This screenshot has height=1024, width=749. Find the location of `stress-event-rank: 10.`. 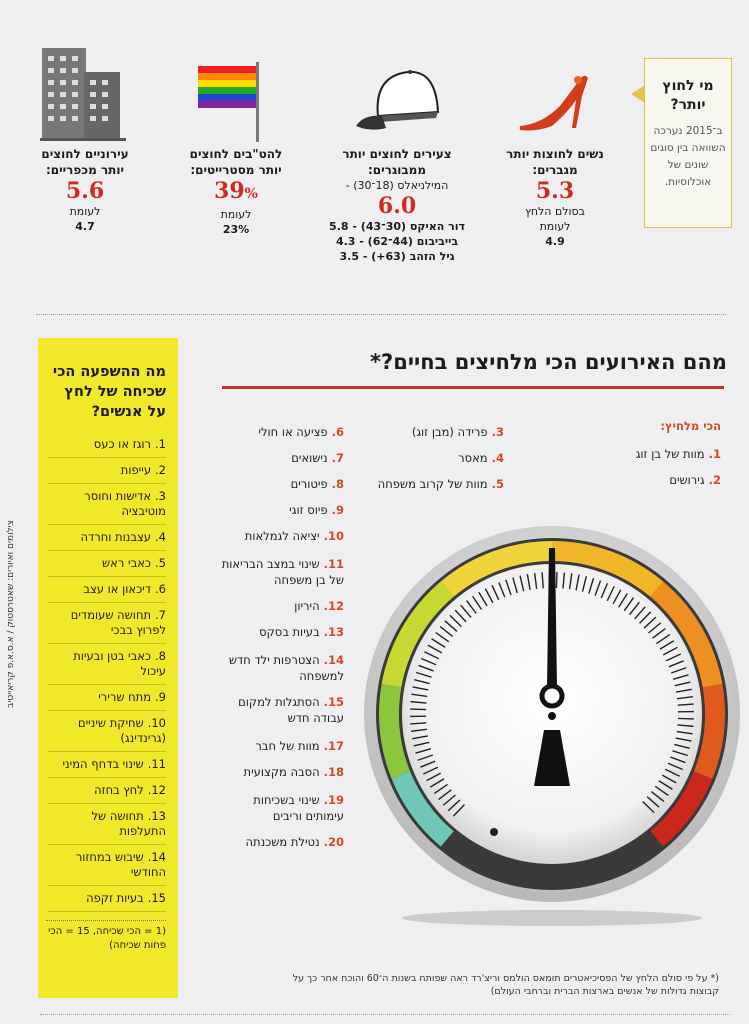

stress-event-rank: 10. is located at coordinates (333, 536).